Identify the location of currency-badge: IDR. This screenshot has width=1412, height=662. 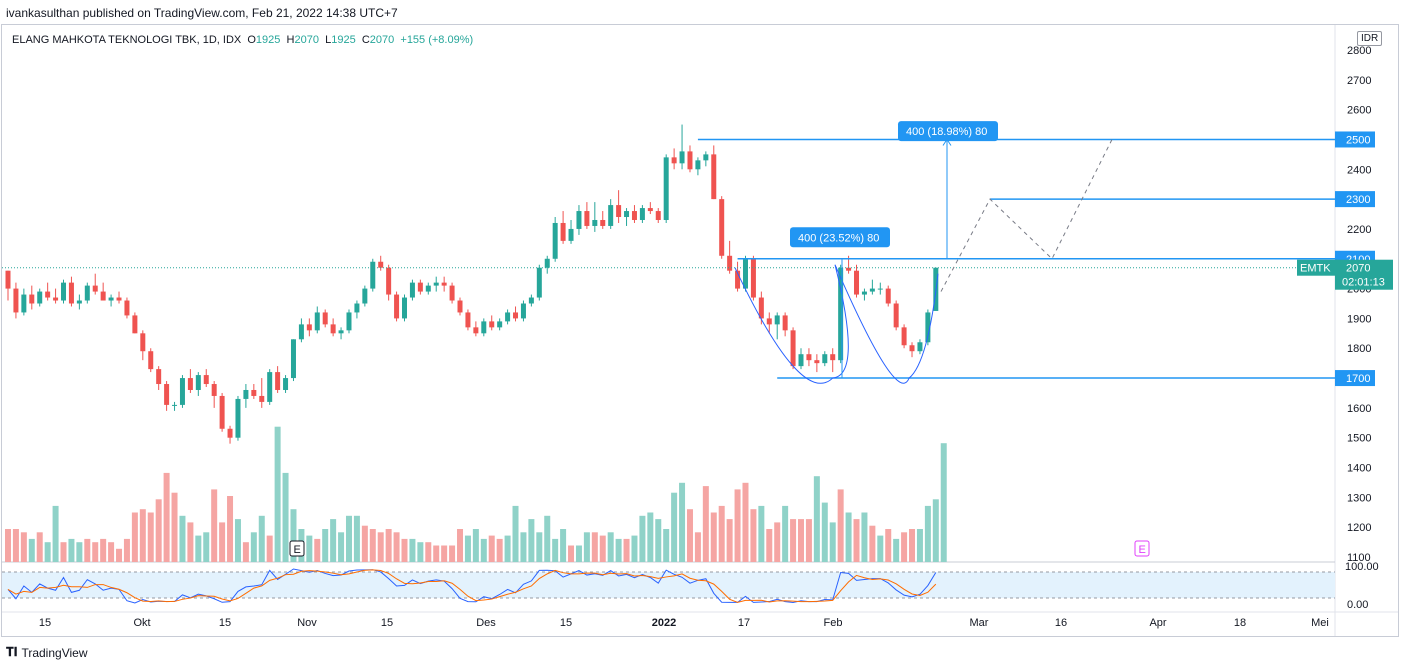
(1370, 38).